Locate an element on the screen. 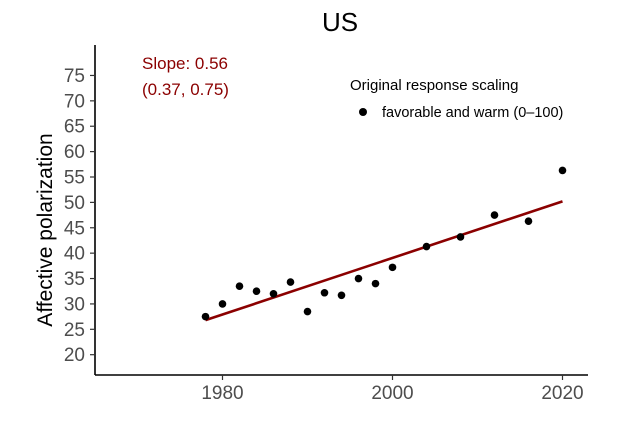 The height and width of the screenshot is (431, 624). y-tick-label: 70 is located at coordinates (74, 101).